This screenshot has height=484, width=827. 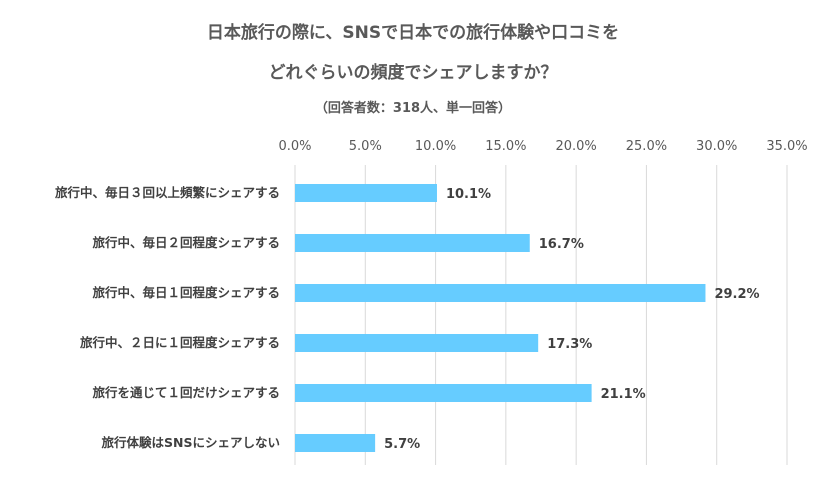 I want to click on x-tick-label: 35.0%, so click(x=786, y=146).